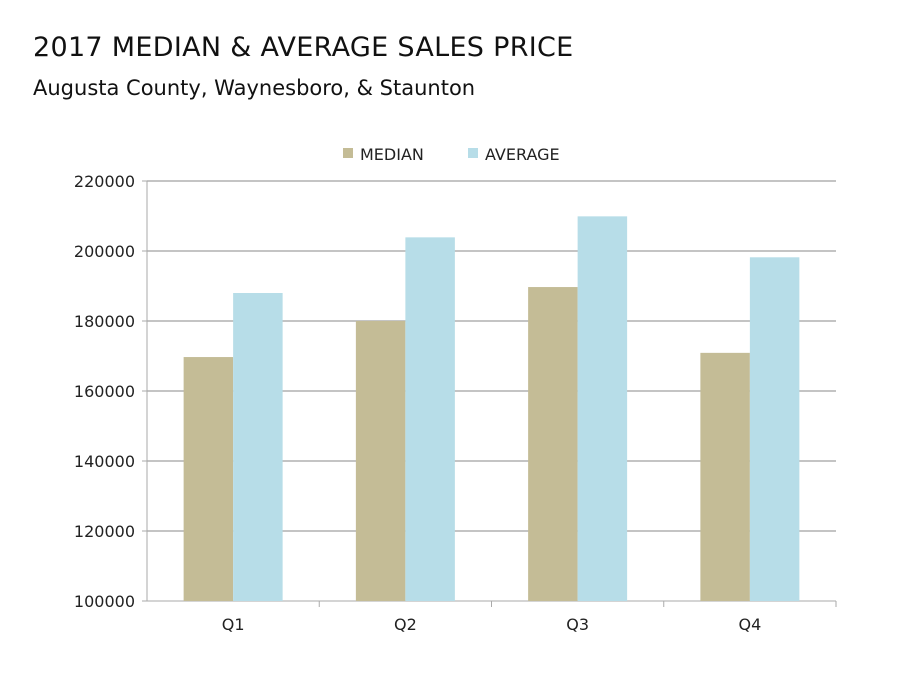 The height and width of the screenshot is (690, 920). What do you see at coordinates (774, 429) in the screenshot?
I see `bar-average-q4` at bounding box center [774, 429].